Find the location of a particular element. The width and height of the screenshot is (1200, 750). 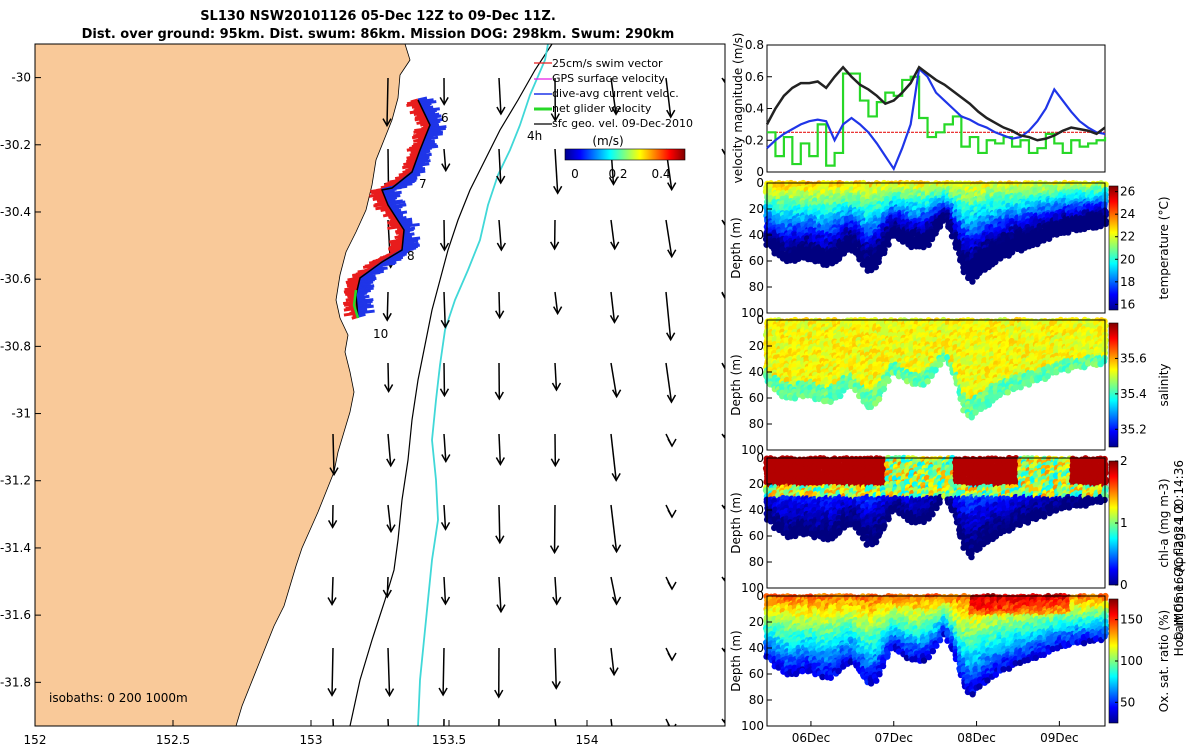

hour-label: 4h is located at coordinates (534, 136).